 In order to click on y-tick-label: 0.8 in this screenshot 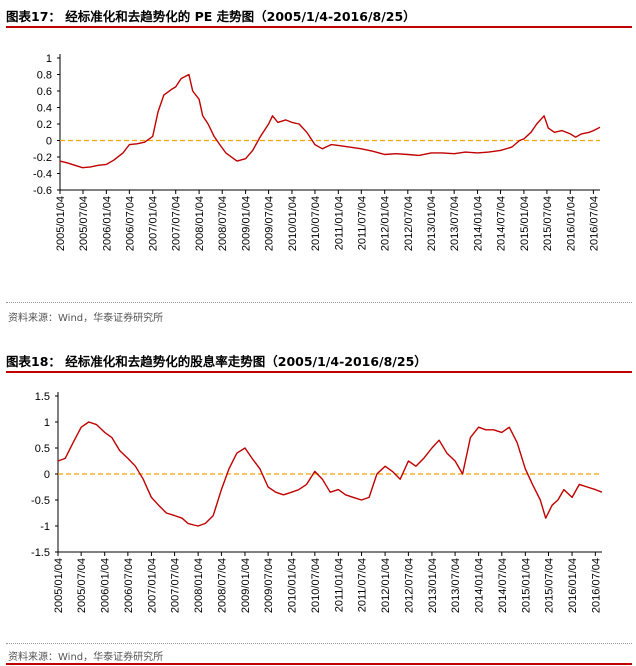, I will do `click(44, 76)`.